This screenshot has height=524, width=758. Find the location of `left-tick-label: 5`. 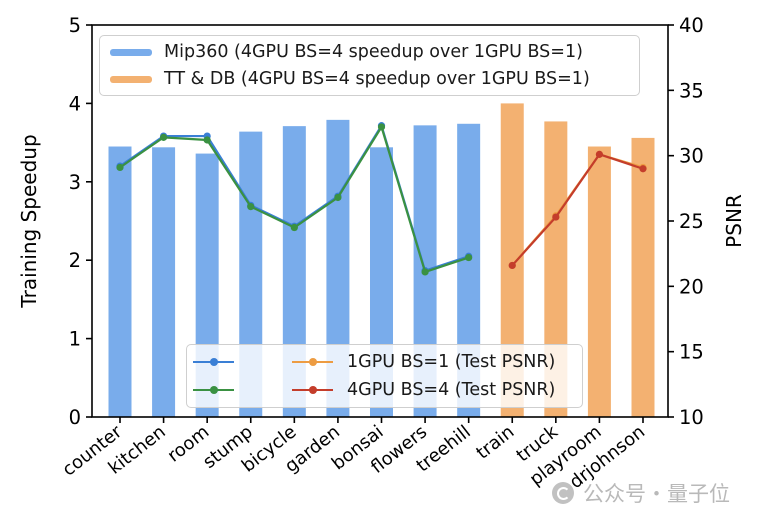

left-tick-label: 5 is located at coordinates (75, 25).